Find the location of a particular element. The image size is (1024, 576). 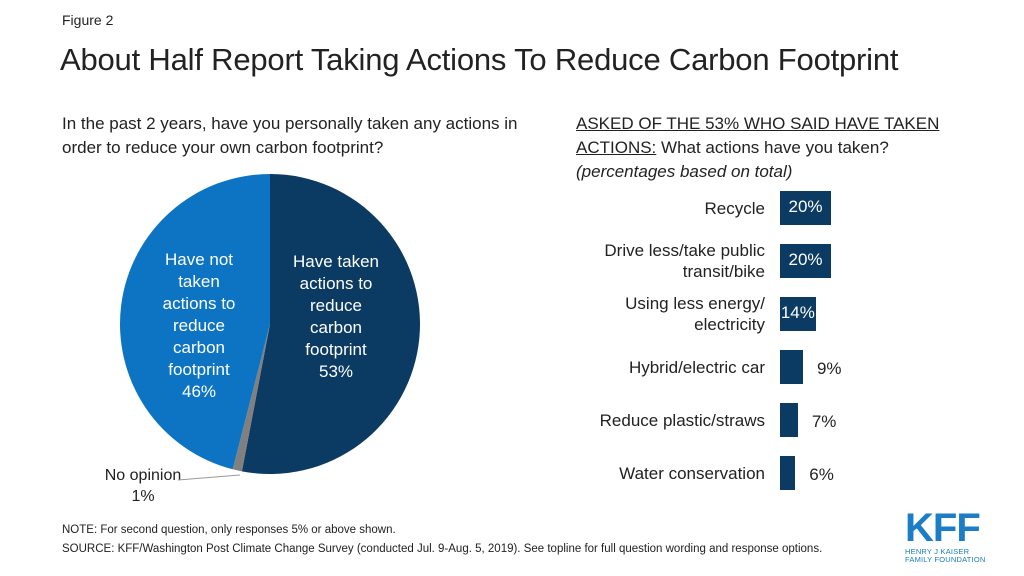

figure-label: Figure 2 is located at coordinates (88, 20).